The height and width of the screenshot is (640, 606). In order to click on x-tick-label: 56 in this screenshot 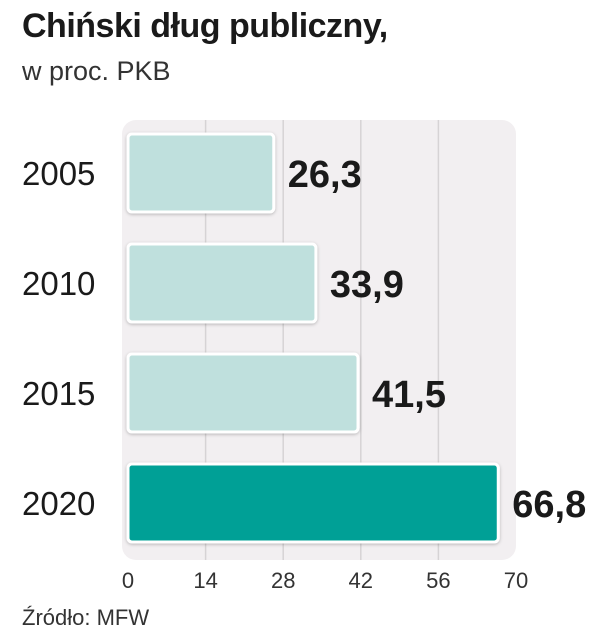, I will do `click(438, 580)`.